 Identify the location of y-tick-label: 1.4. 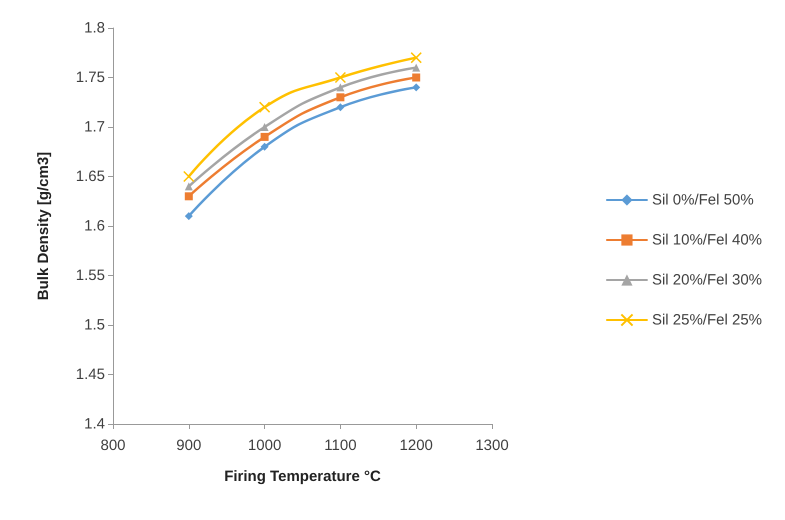
(94, 424).